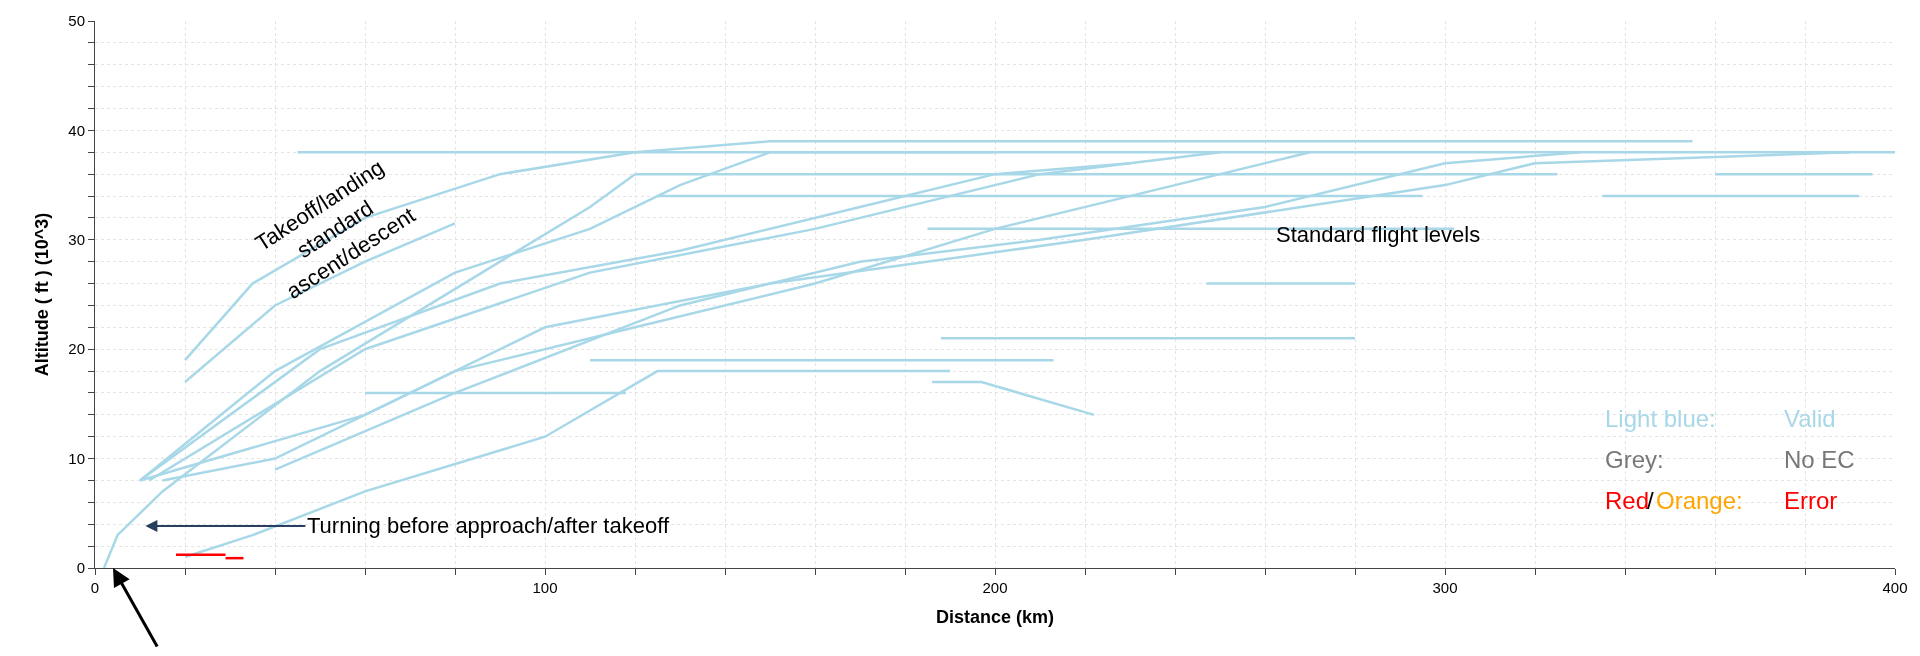 Image resolution: width=1920 pixels, height=656 pixels. What do you see at coordinates (1650, 500) in the screenshot?
I see `annotation: /` at bounding box center [1650, 500].